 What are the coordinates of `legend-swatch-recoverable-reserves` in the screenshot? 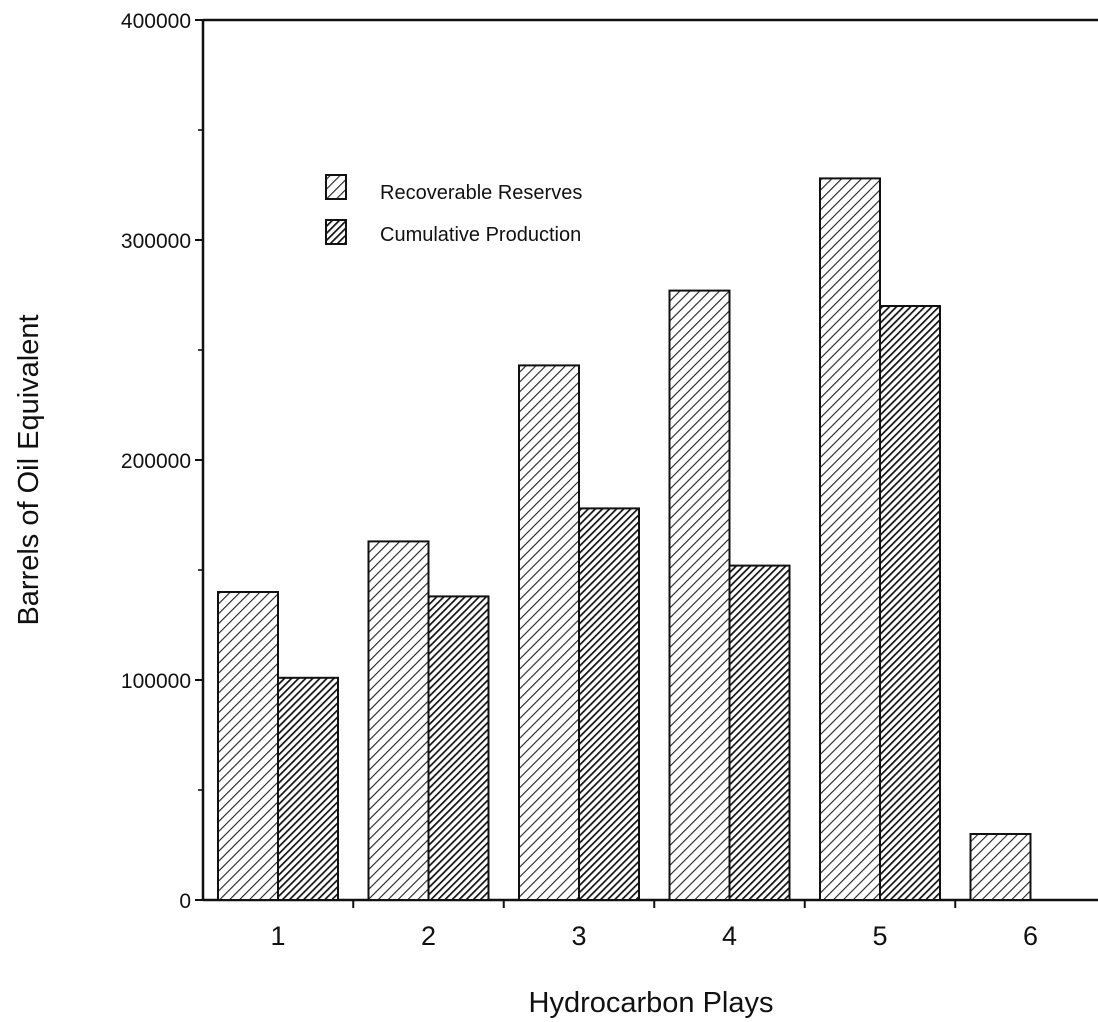 It's located at (336, 187).